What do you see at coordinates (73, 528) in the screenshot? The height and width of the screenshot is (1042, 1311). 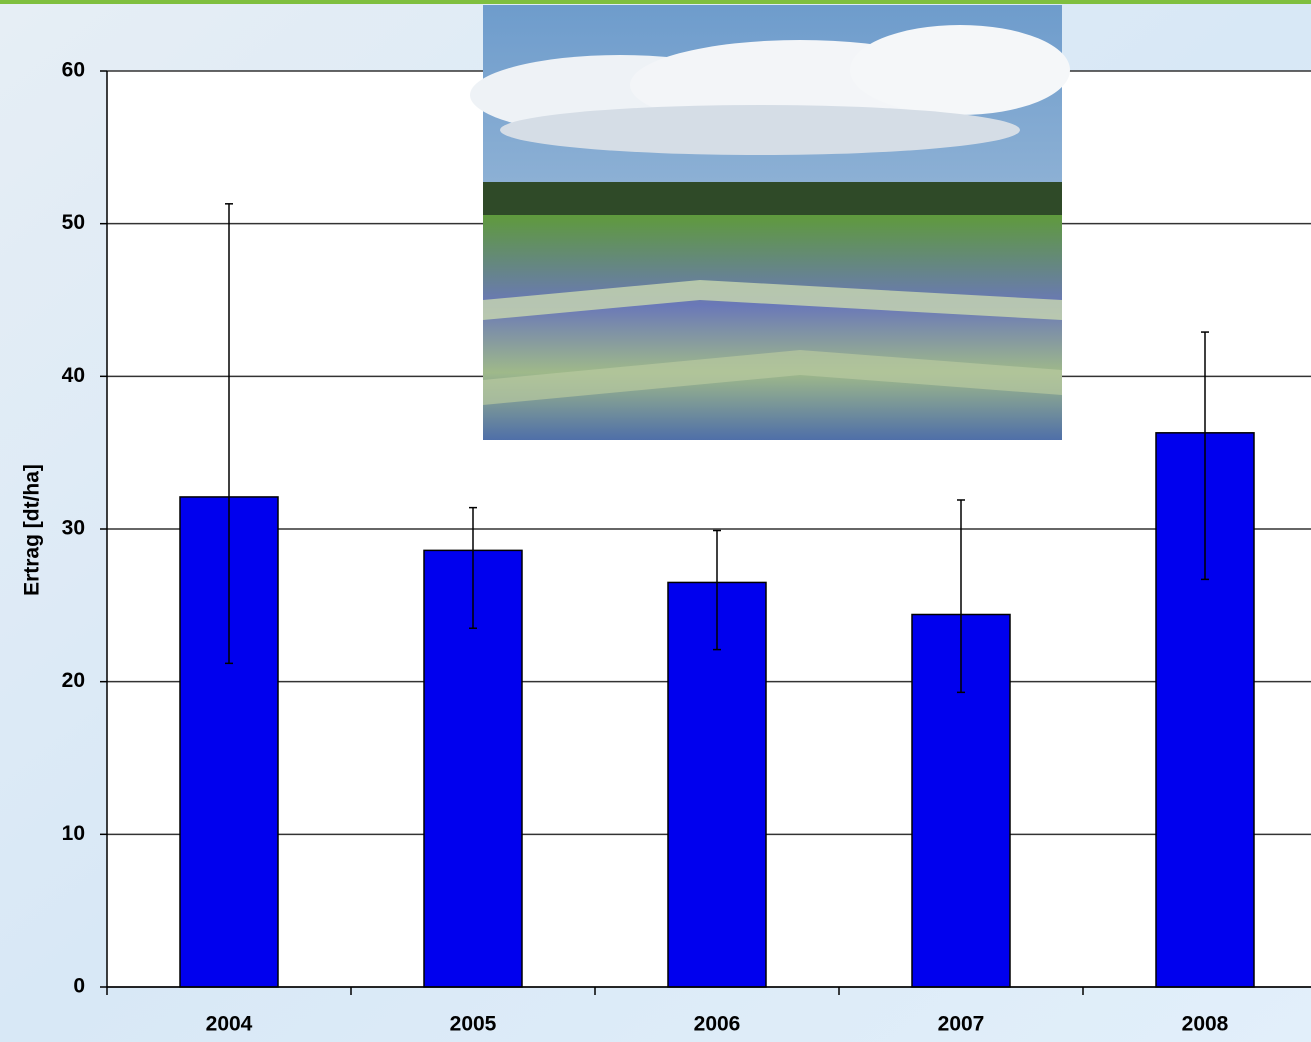 I see `y-tick-label: 30` at bounding box center [73, 528].